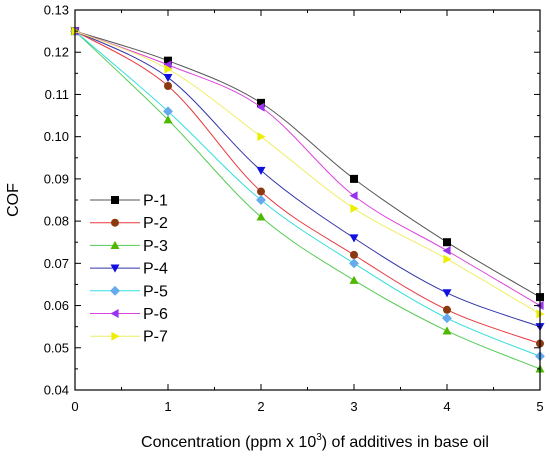 The image size is (550, 458). I want to click on legend-label-p-5: P-5, so click(155, 291).